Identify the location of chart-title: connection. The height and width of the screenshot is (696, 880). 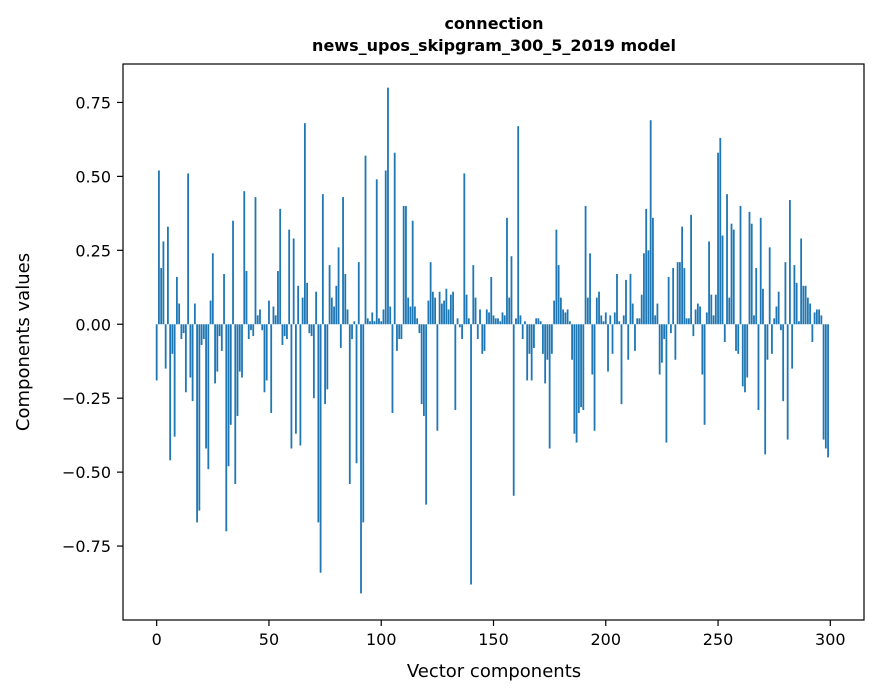
(493, 23).